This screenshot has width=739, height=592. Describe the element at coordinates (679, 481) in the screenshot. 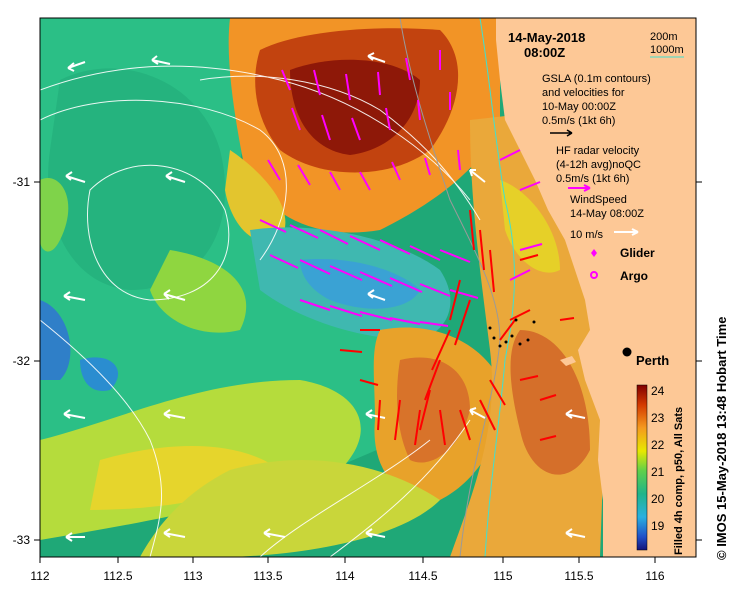

I see `colorbar-title: Filled 4h comp, p50, All Sats` at that location.